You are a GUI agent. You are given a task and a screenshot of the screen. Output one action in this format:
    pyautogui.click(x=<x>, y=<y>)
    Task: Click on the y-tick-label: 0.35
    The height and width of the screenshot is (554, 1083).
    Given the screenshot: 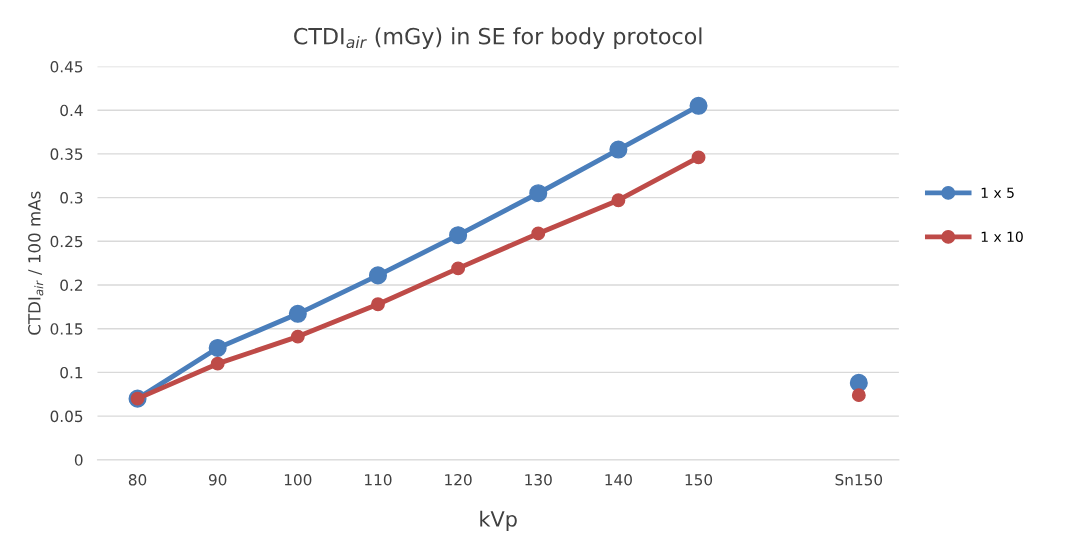 What is the action you would take?
    pyautogui.click(x=66, y=154)
    